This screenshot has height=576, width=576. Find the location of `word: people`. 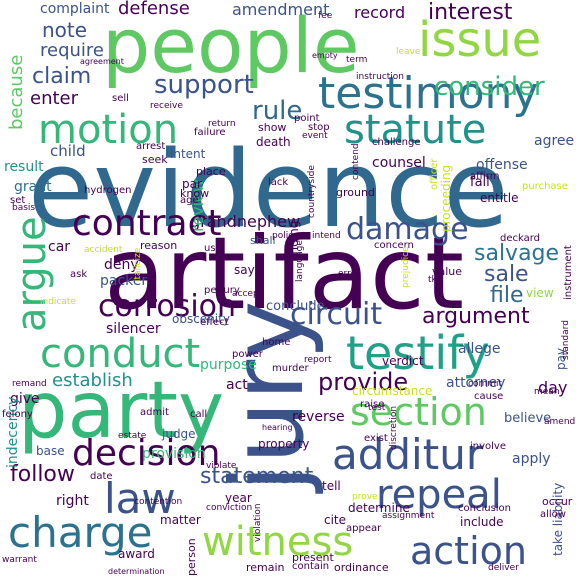

word: people is located at coordinates (231, 45).